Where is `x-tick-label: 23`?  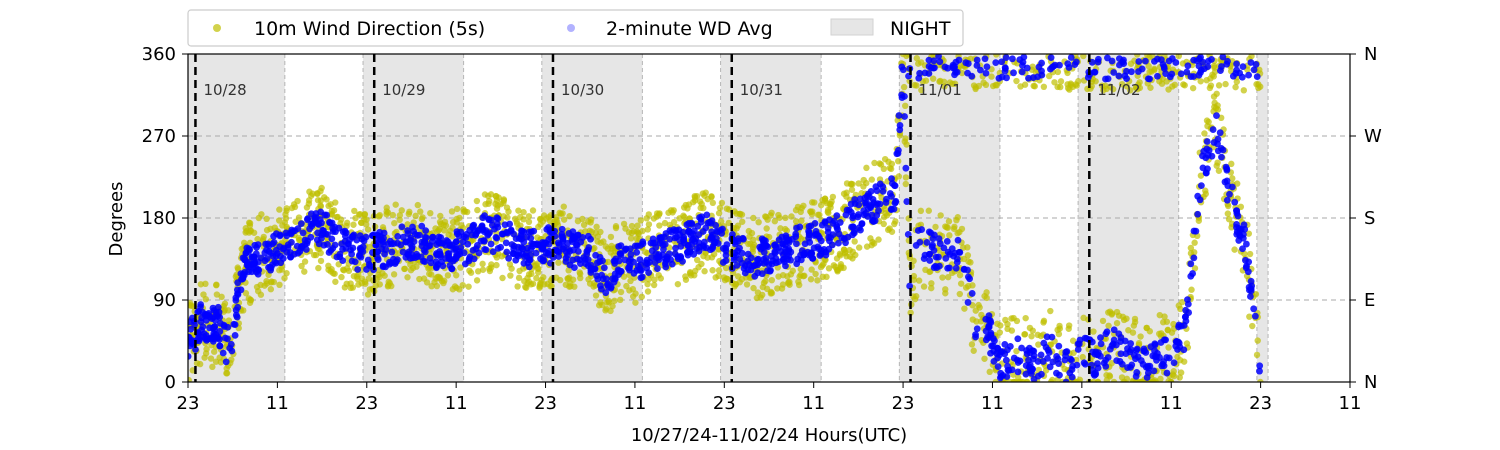
x-tick-label: 23 is located at coordinates (1081, 403).